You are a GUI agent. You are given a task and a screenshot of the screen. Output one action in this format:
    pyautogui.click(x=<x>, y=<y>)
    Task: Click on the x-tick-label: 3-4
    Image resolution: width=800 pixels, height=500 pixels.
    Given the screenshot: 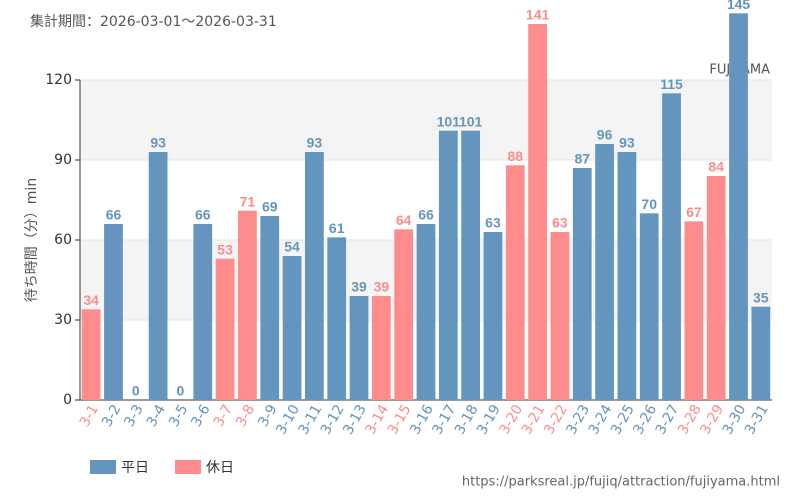 What is the action you would take?
    pyautogui.click(x=156, y=416)
    